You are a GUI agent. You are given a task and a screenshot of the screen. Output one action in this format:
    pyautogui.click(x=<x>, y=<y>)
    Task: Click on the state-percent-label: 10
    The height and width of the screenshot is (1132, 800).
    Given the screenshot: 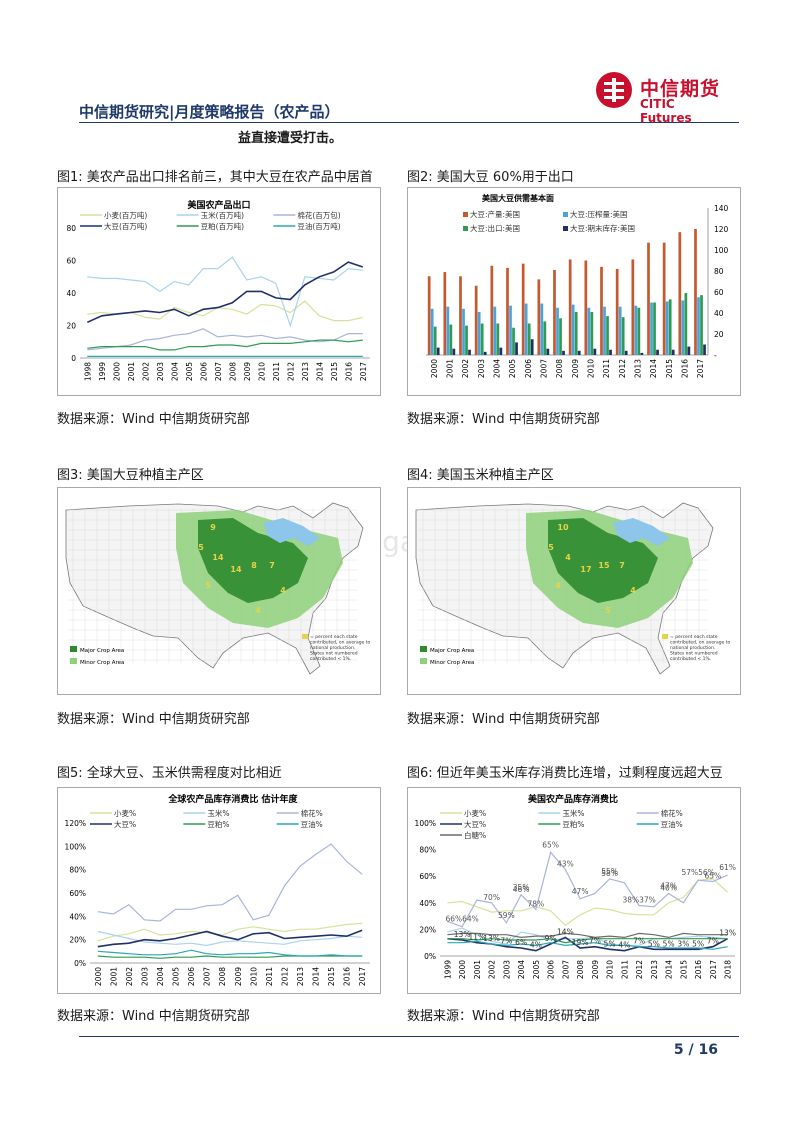 What is the action you would take?
    pyautogui.click(x=563, y=527)
    